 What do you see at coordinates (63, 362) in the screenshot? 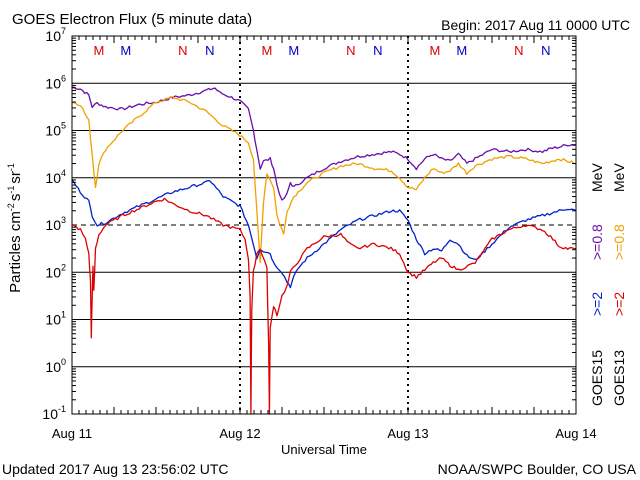
I see `y-tick-exponent: 0` at bounding box center [63, 362].